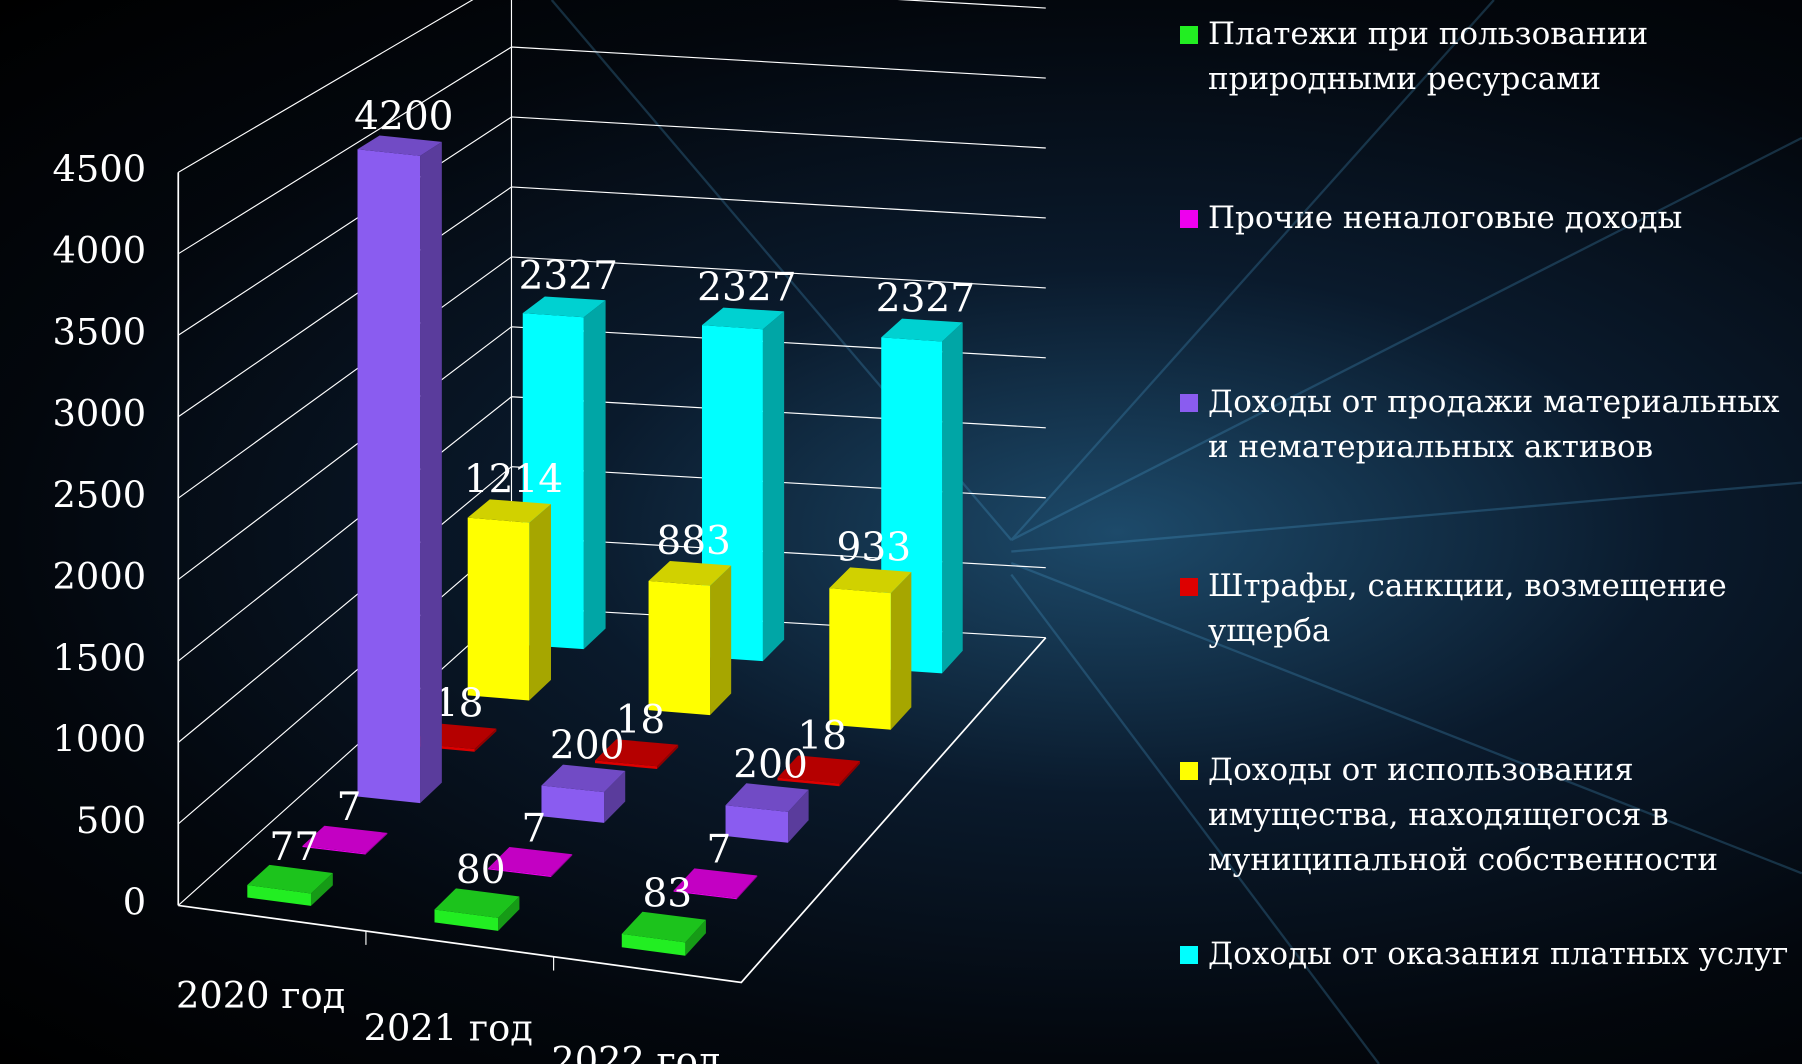 This screenshot has height=1064, width=1802. What do you see at coordinates (100, 413) in the screenshot?
I see `y-tick-label: 3000` at bounding box center [100, 413].